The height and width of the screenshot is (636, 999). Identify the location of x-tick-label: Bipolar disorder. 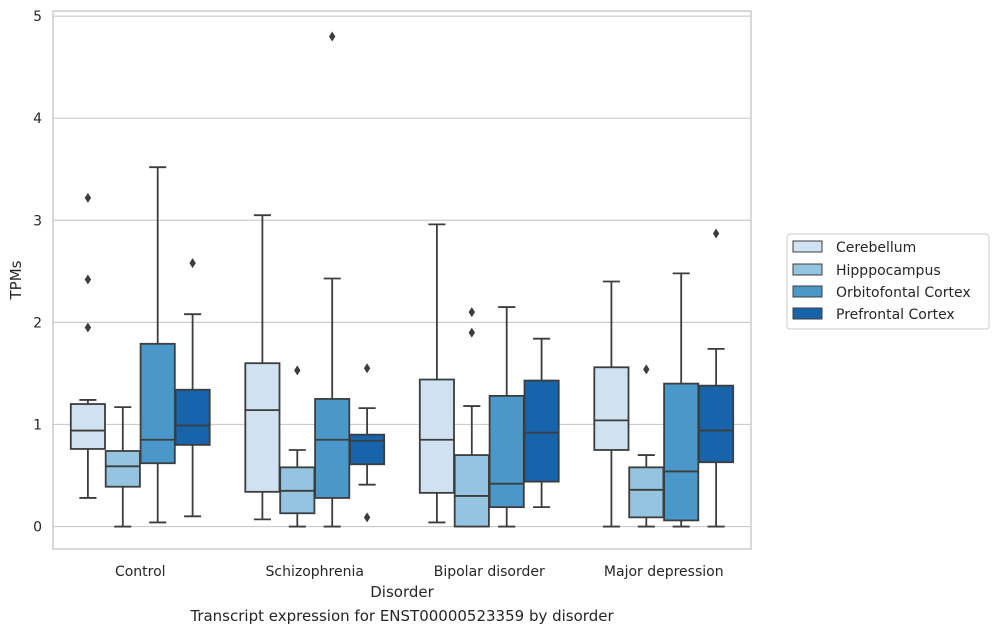
(489, 572).